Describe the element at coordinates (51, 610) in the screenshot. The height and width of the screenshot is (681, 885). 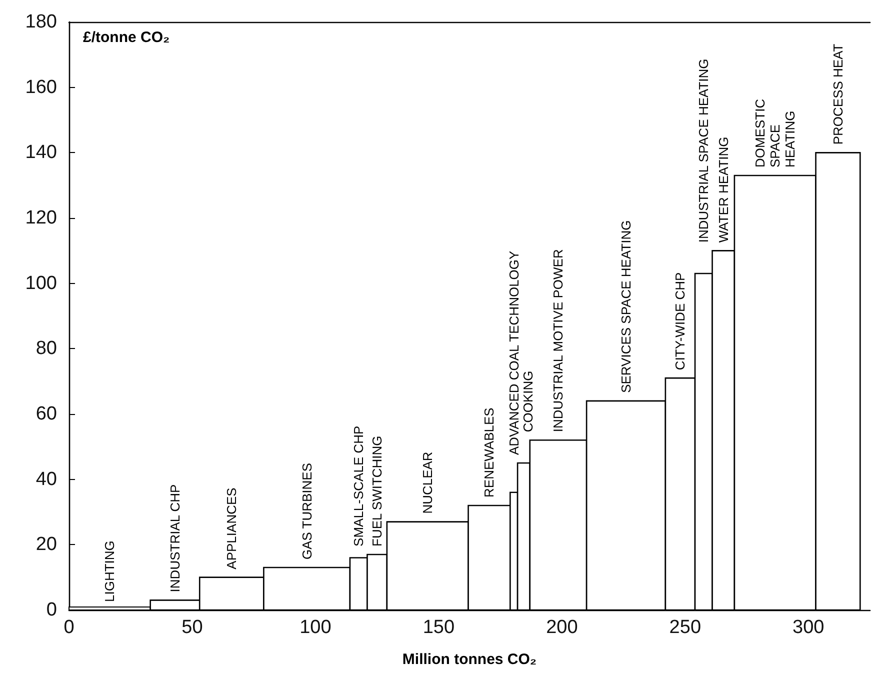
I see `y-tick-label: 0` at that location.